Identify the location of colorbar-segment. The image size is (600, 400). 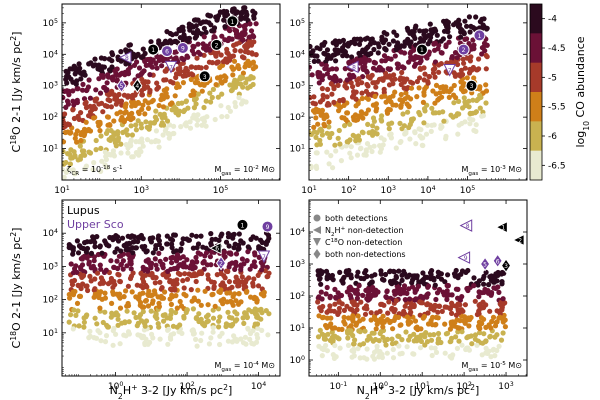
(536, 107).